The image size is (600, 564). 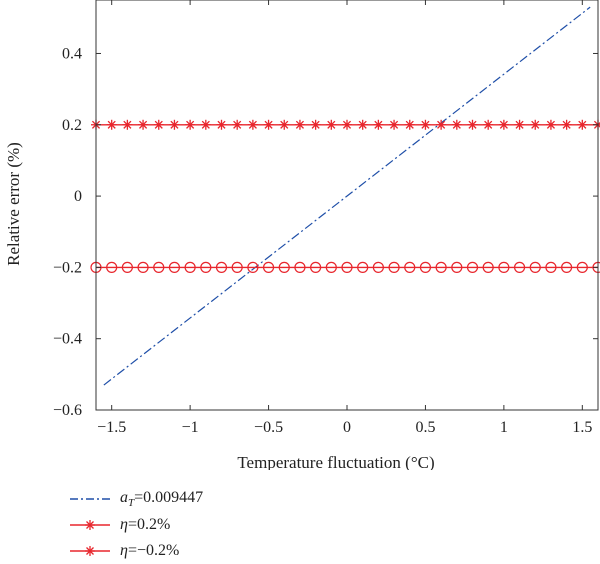 I want to click on y-tick-label: −0.2, so click(x=67, y=267).